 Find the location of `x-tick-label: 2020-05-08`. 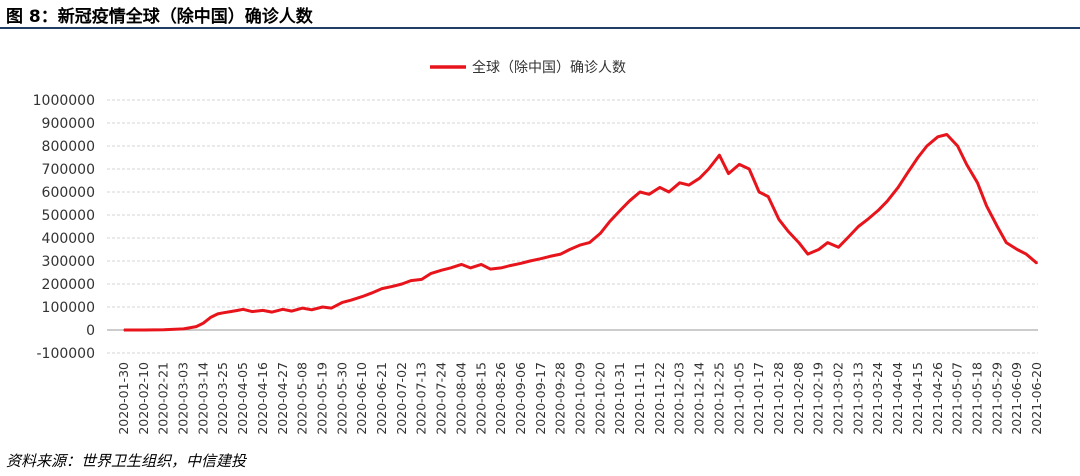

x-tick-label: 2020-05-08 is located at coordinates (302, 398).